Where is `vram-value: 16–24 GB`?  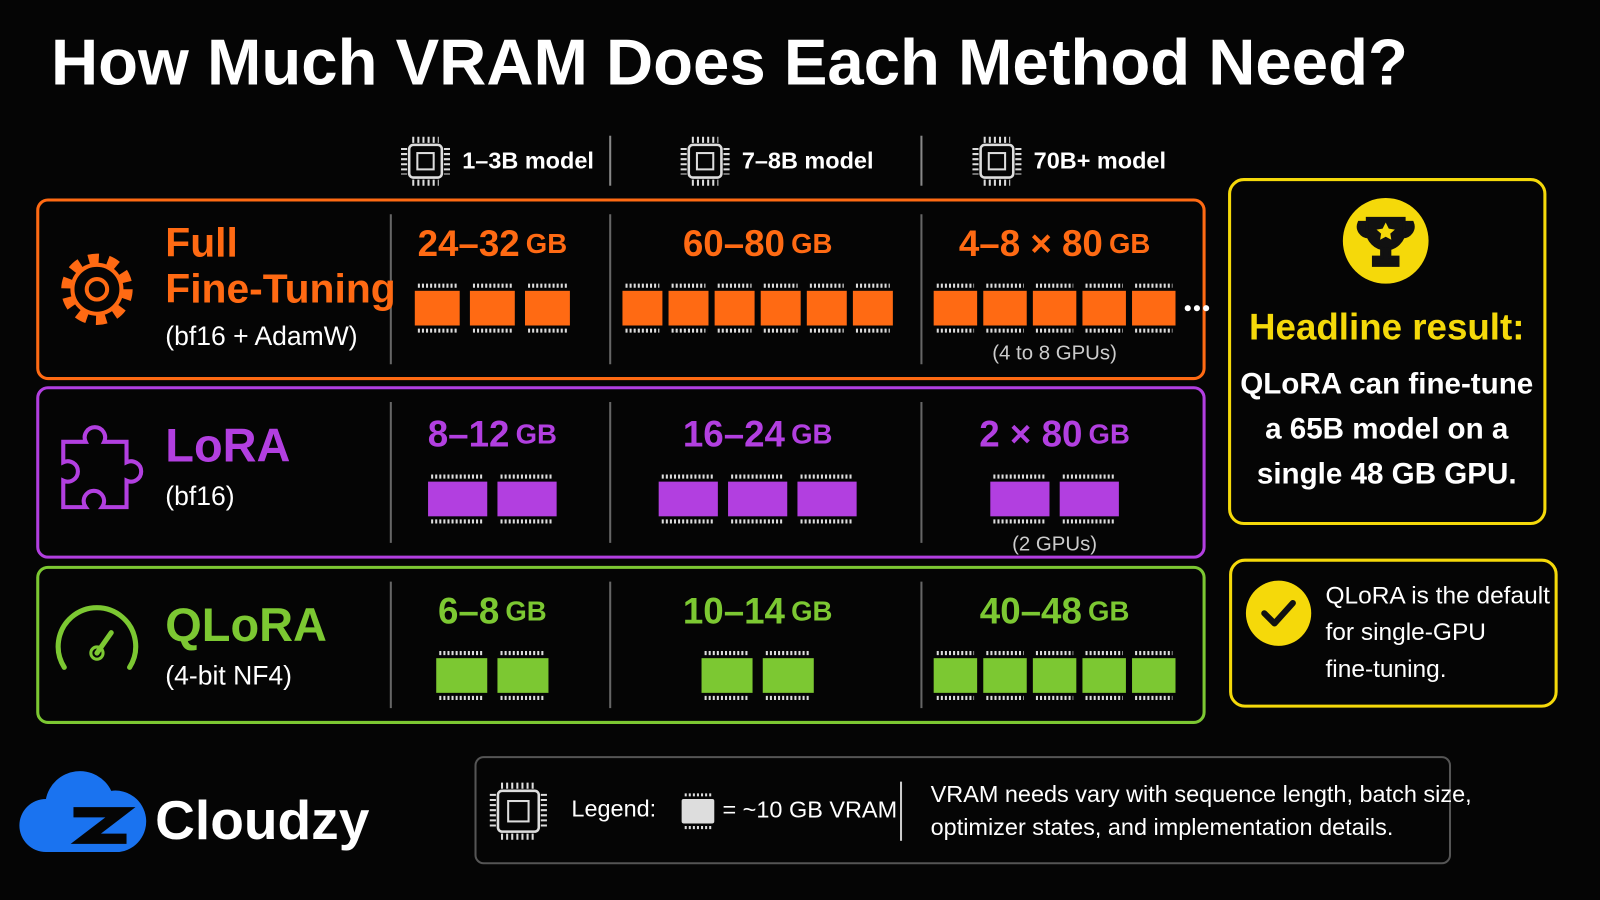 vram-value: 16–24 GB is located at coordinates (758, 433).